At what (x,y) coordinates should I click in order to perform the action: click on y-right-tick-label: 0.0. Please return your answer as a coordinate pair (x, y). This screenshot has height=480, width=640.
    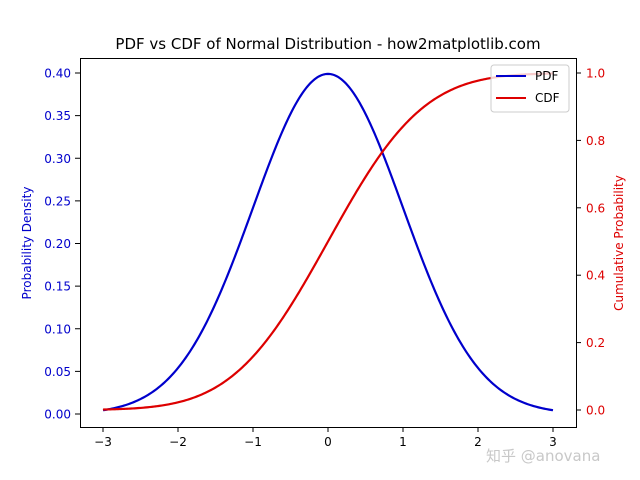
    Looking at the image, I should click on (595, 411).